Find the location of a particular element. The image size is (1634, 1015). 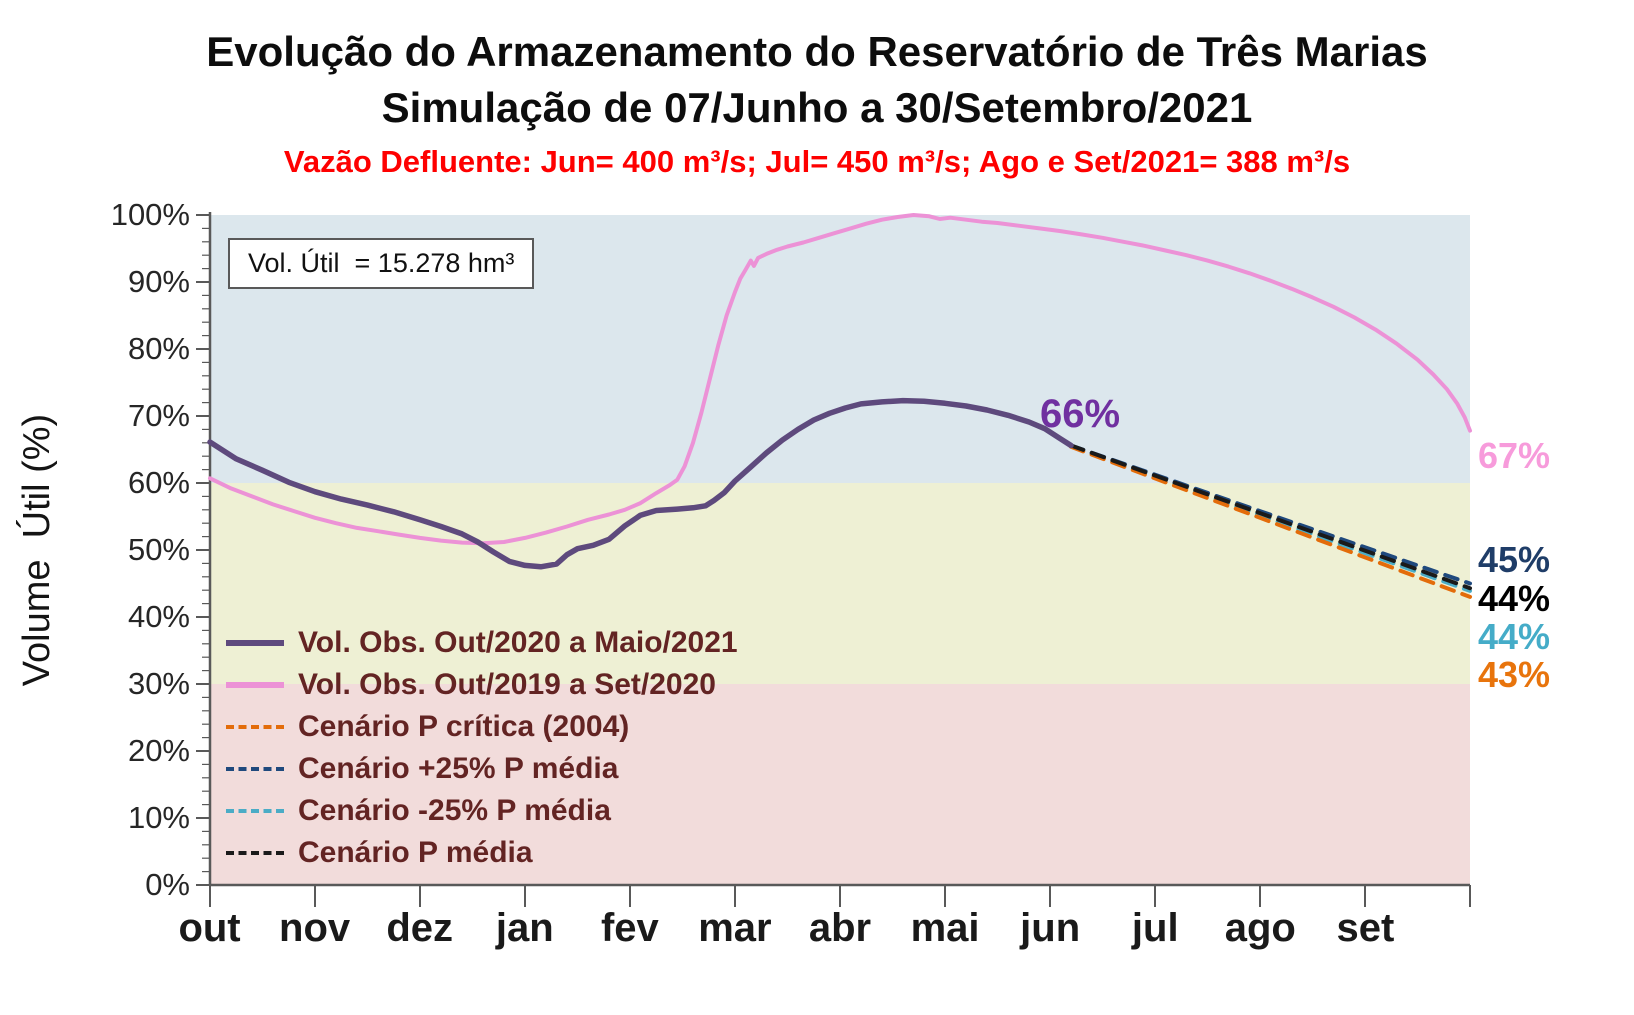

legend-item-cenario-media: Cenário P média is located at coordinates (482, 853).